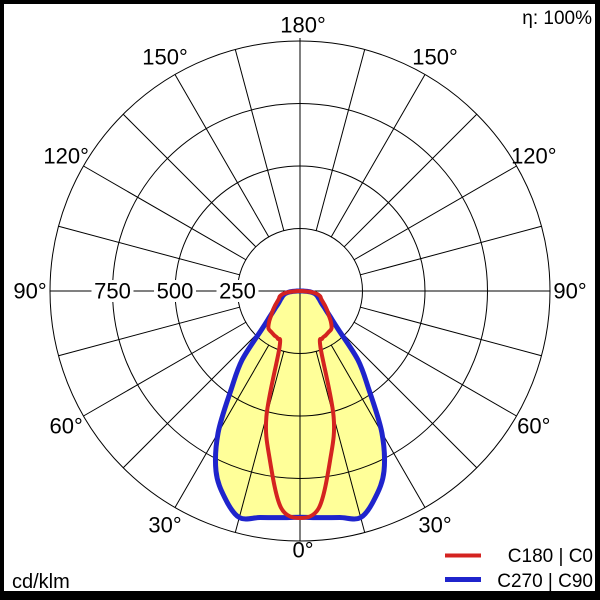 This screenshot has width=600, height=600. Describe the element at coordinates (557, 18) in the screenshot. I see `efficiency-label: η: 100%` at that location.